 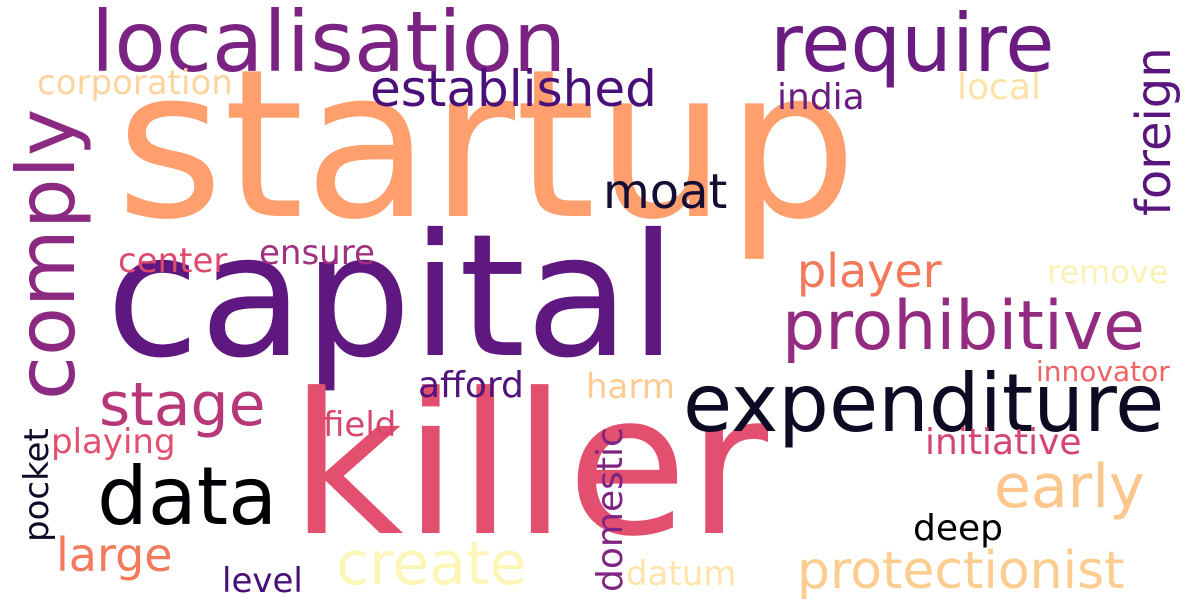 I want to click on word-pocket: pocket, so click(x=37, y=485).